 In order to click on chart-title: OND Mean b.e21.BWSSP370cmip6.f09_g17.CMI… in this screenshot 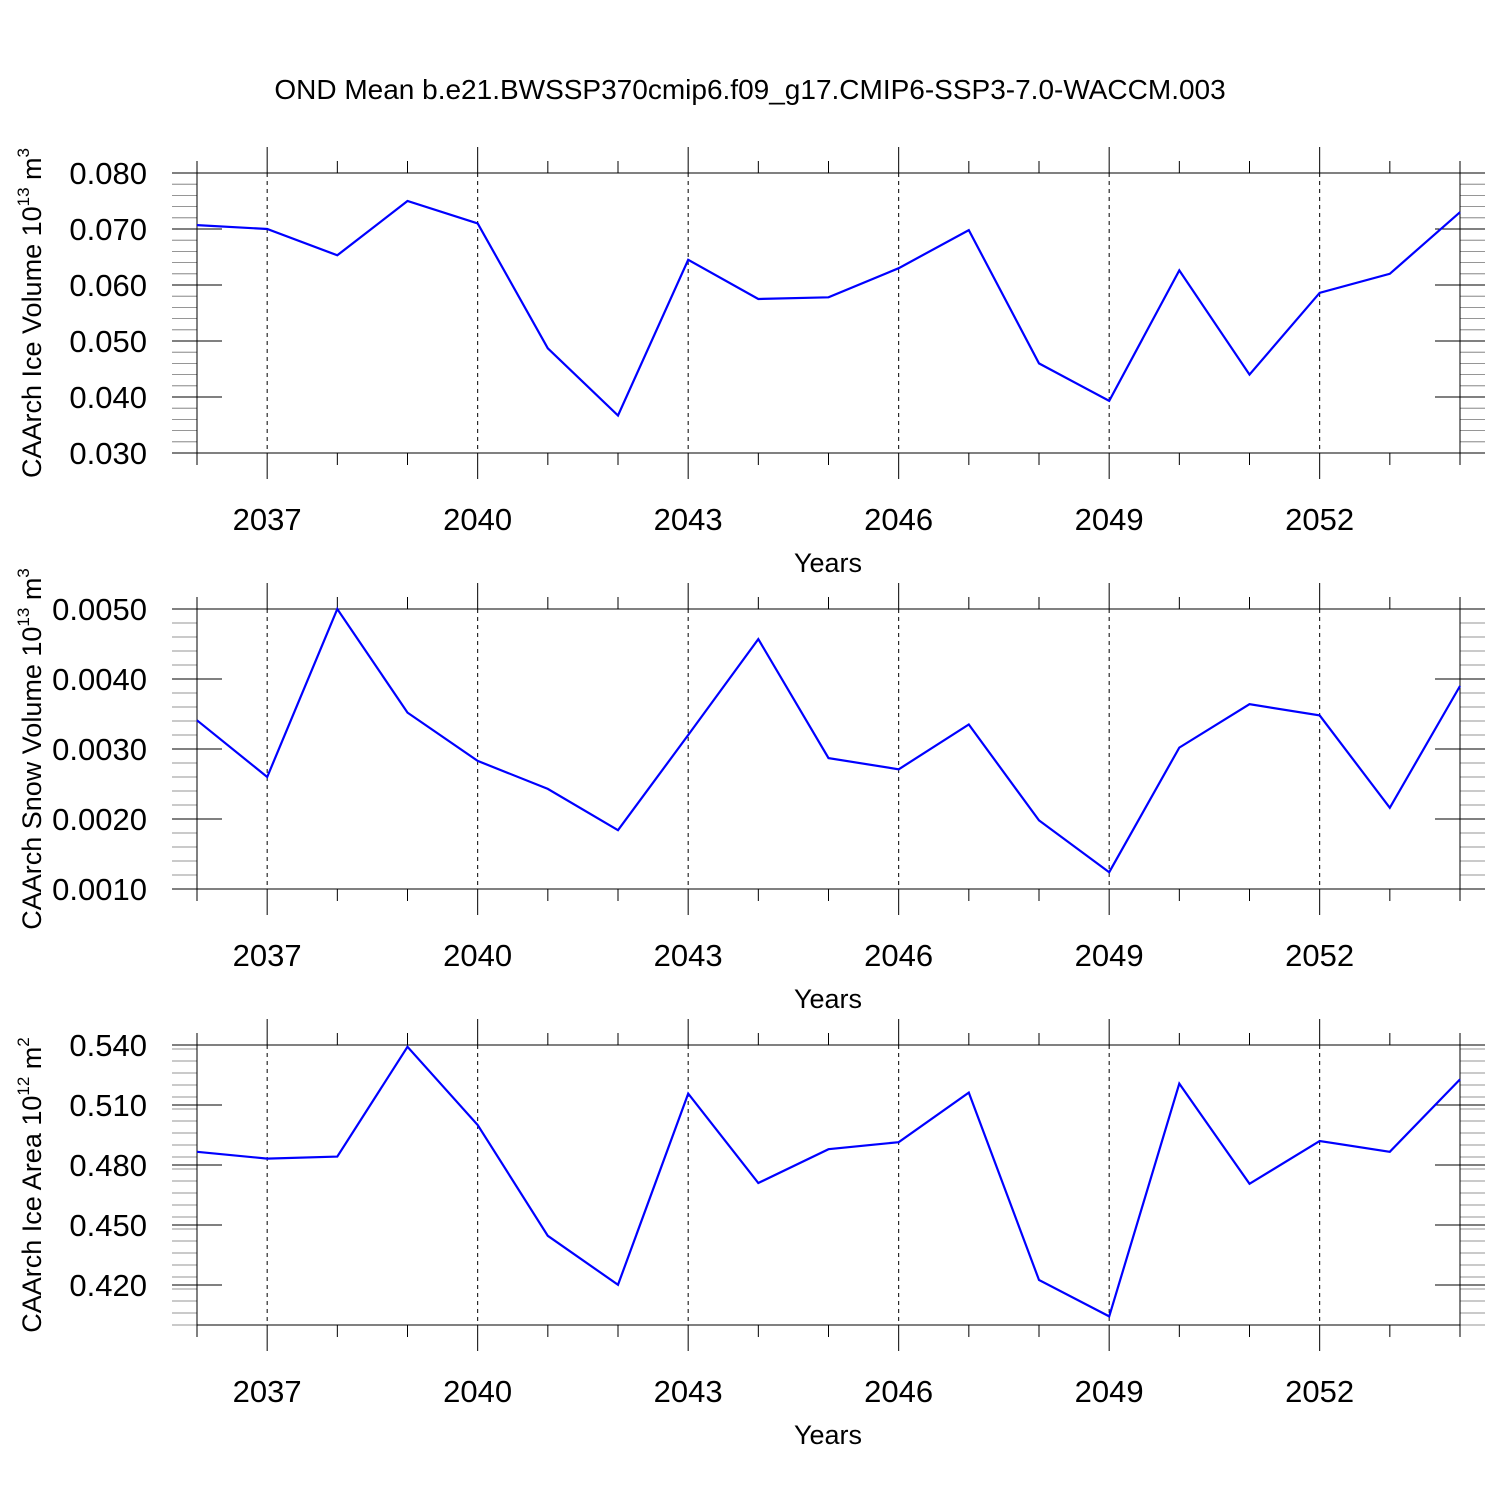, I will do `click(749, 89)`.